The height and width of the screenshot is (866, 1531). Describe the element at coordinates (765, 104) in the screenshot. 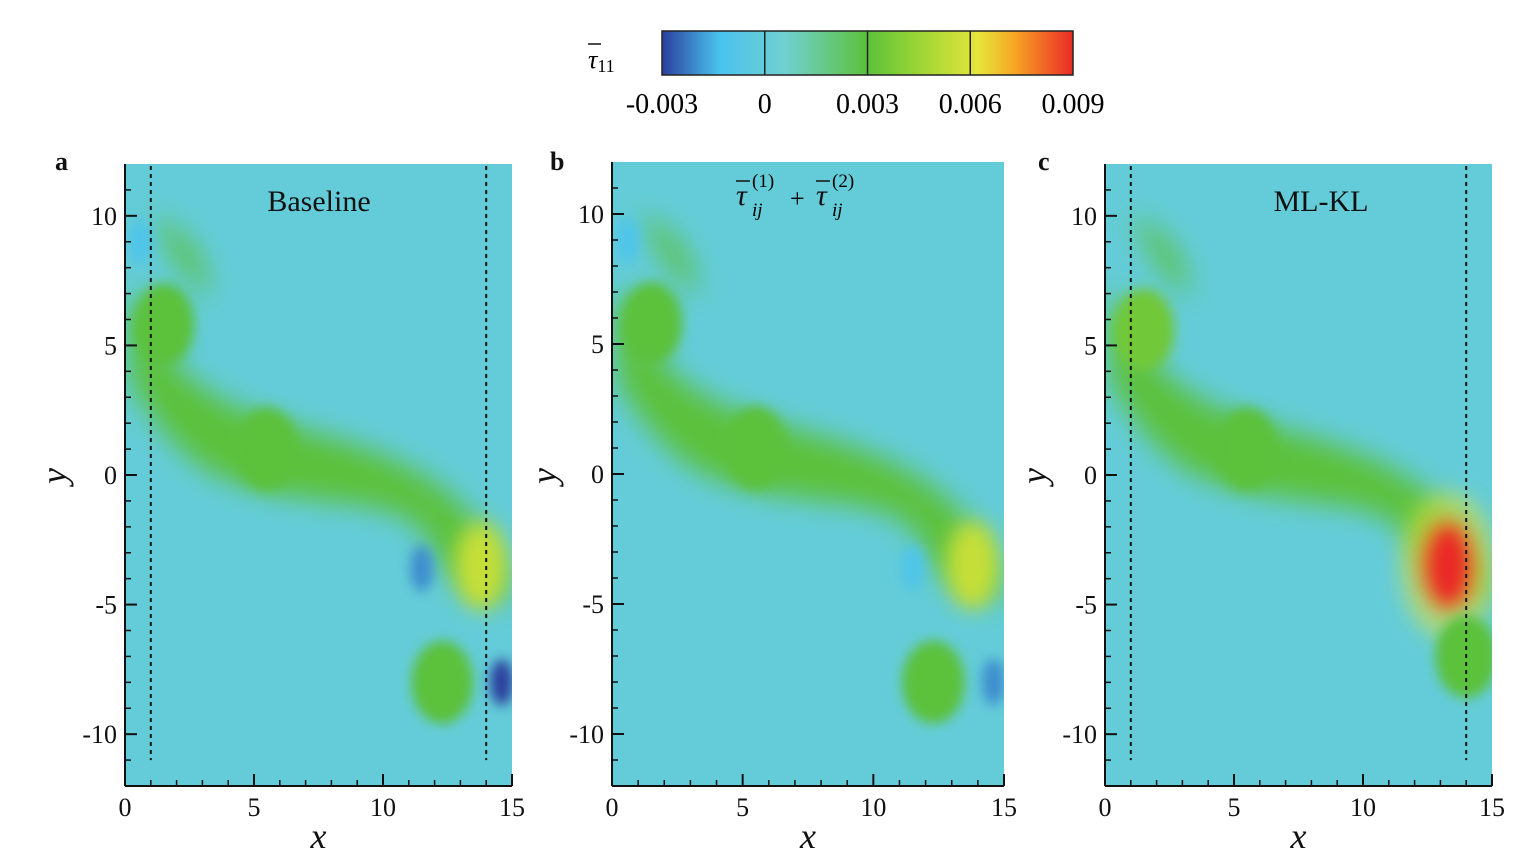

I see `colorbar-tick-label: 0` at that location.